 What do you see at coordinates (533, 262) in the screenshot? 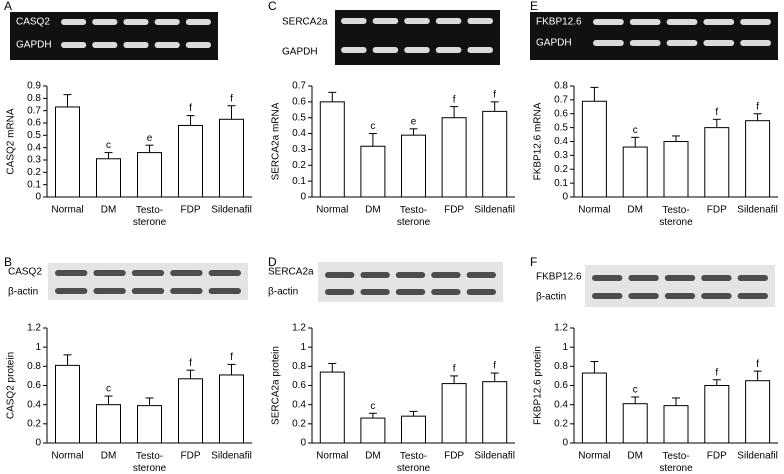
I see `panel-letter: F` at bounding box center [533, 262].